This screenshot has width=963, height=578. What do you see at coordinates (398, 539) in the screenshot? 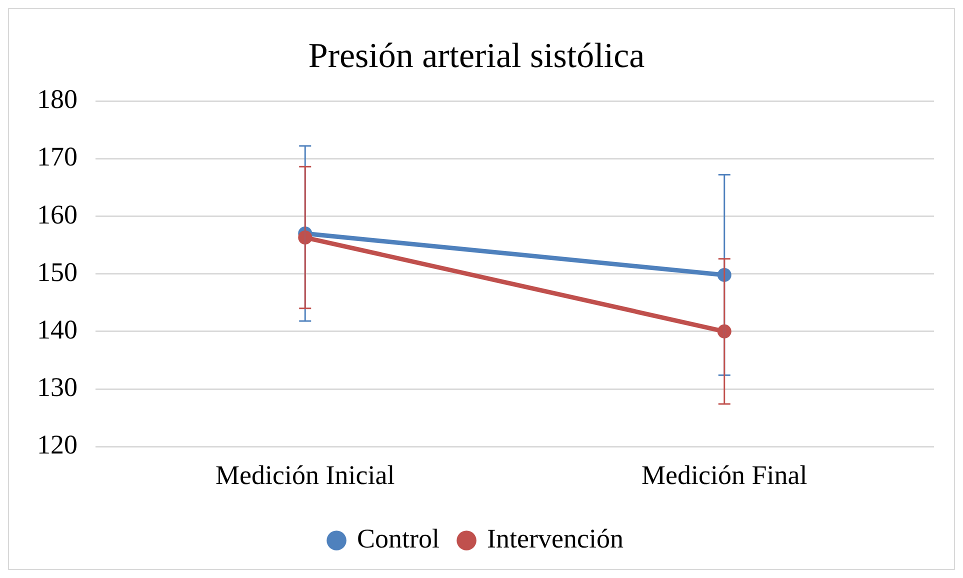
I see `legend-label: Control` at bounding box center [398, 539].